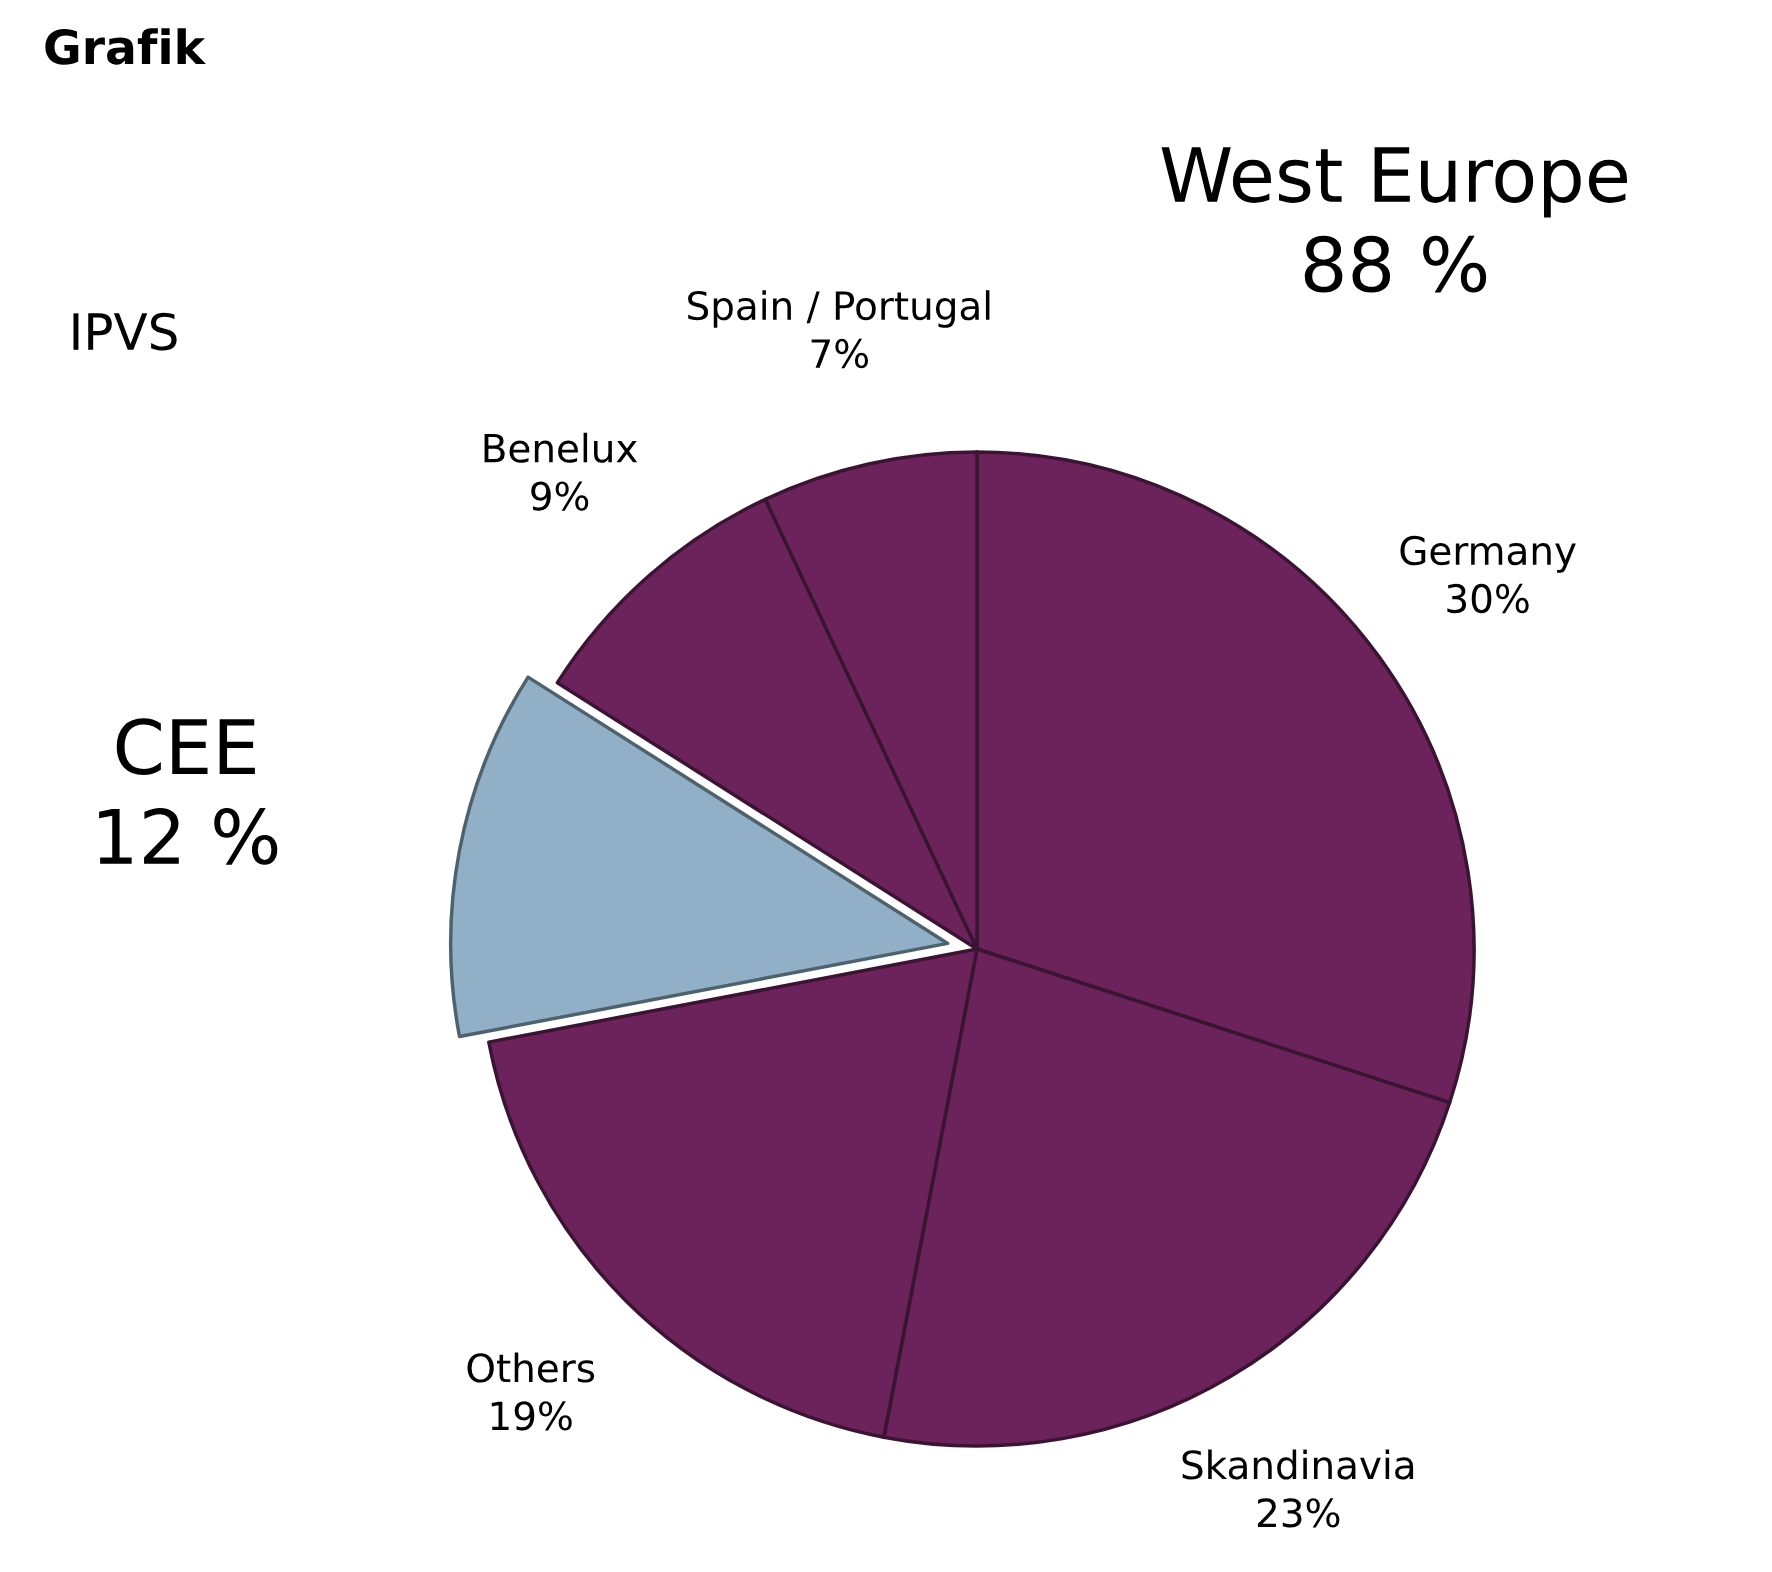 Image resolution: width=1772 pixels, height=1572 pixels. I want to click on slice-label: Benelux, so click(561, 447).